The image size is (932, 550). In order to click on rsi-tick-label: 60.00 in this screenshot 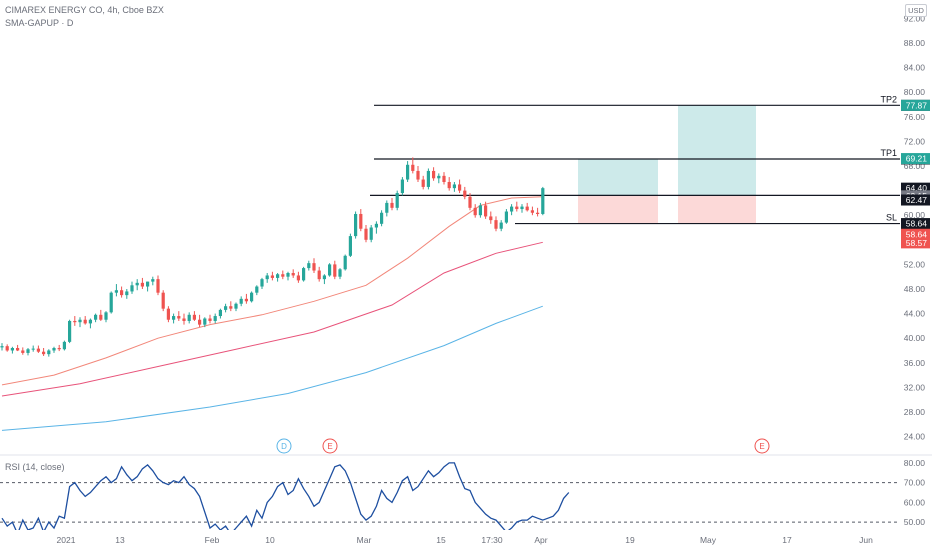, I will do `click(915, 502)`.